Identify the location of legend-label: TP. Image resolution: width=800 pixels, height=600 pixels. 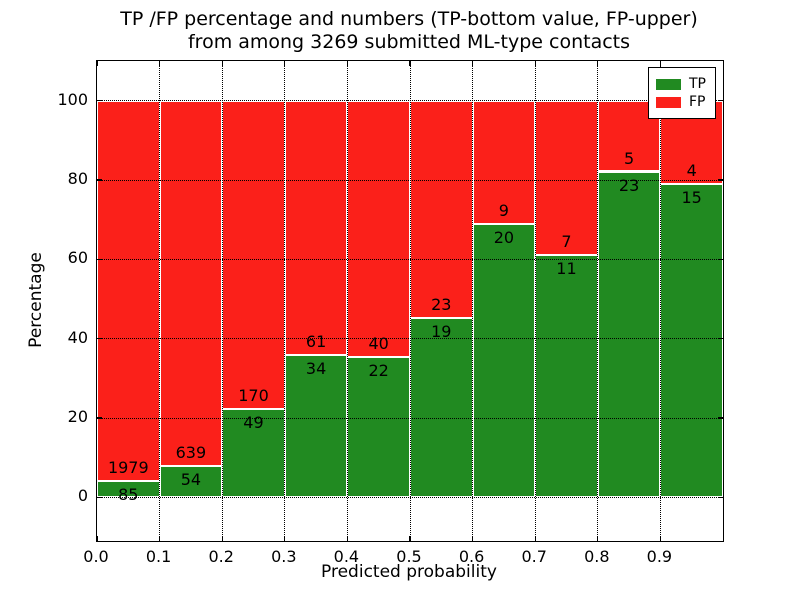
(697, 84).